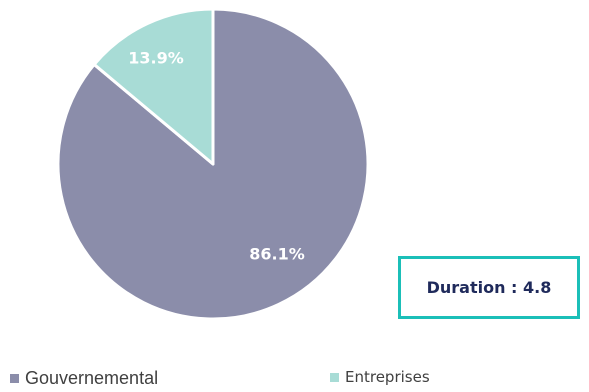 The height and width of the screenshot is (392, 589). Describe the element at coordinates (92, 378) in the screenshot. I see `legend-label-gouvernemental: Gouvernemental` at that location.